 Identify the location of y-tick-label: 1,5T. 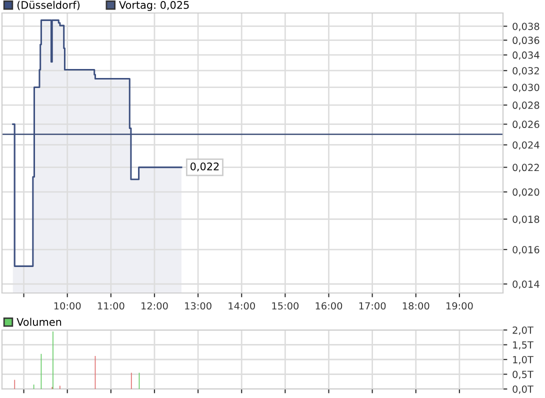
(523, 345).